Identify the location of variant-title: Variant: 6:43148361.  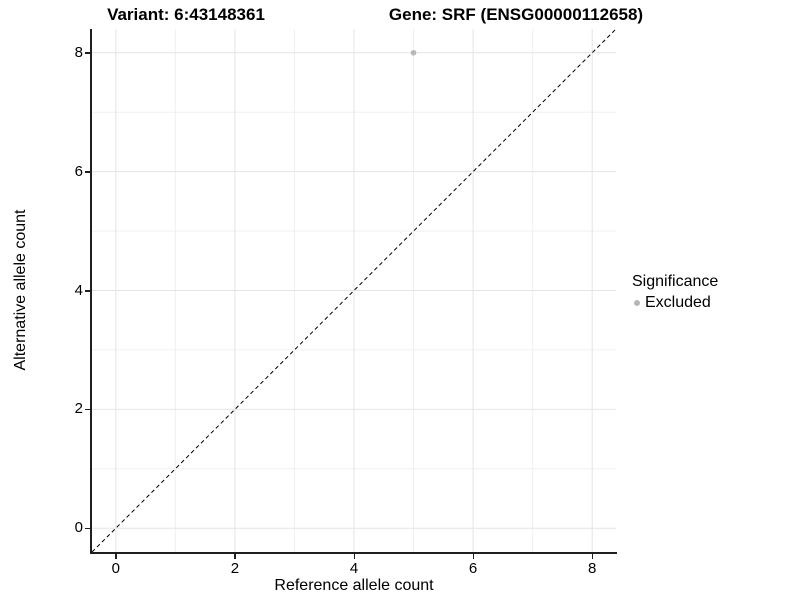
(186, 14).